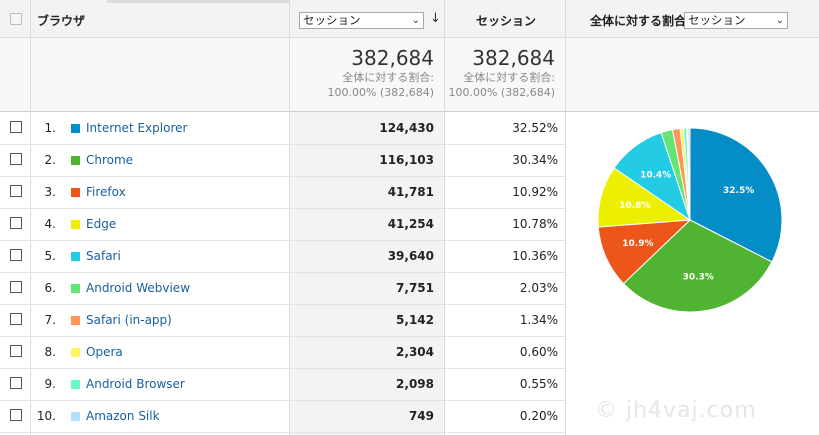 The height and width of the screenshot is (435, 819). What do you see at coordinates (106, 192) in the screenshot?
I see `browser-link: Firefox` at bounding box center [106, 192].